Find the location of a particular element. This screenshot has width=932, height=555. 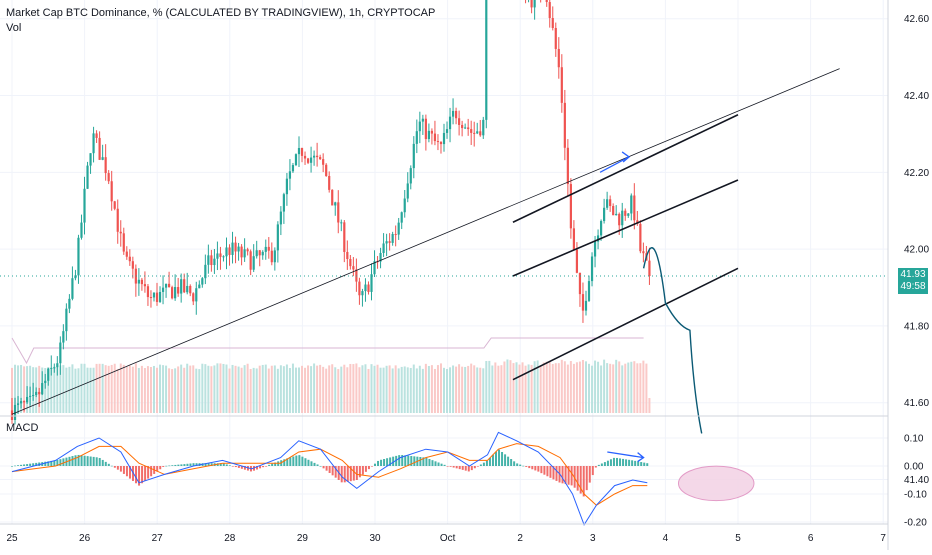

price-tick-label: 42.40 is located at coordinates (916, 96).